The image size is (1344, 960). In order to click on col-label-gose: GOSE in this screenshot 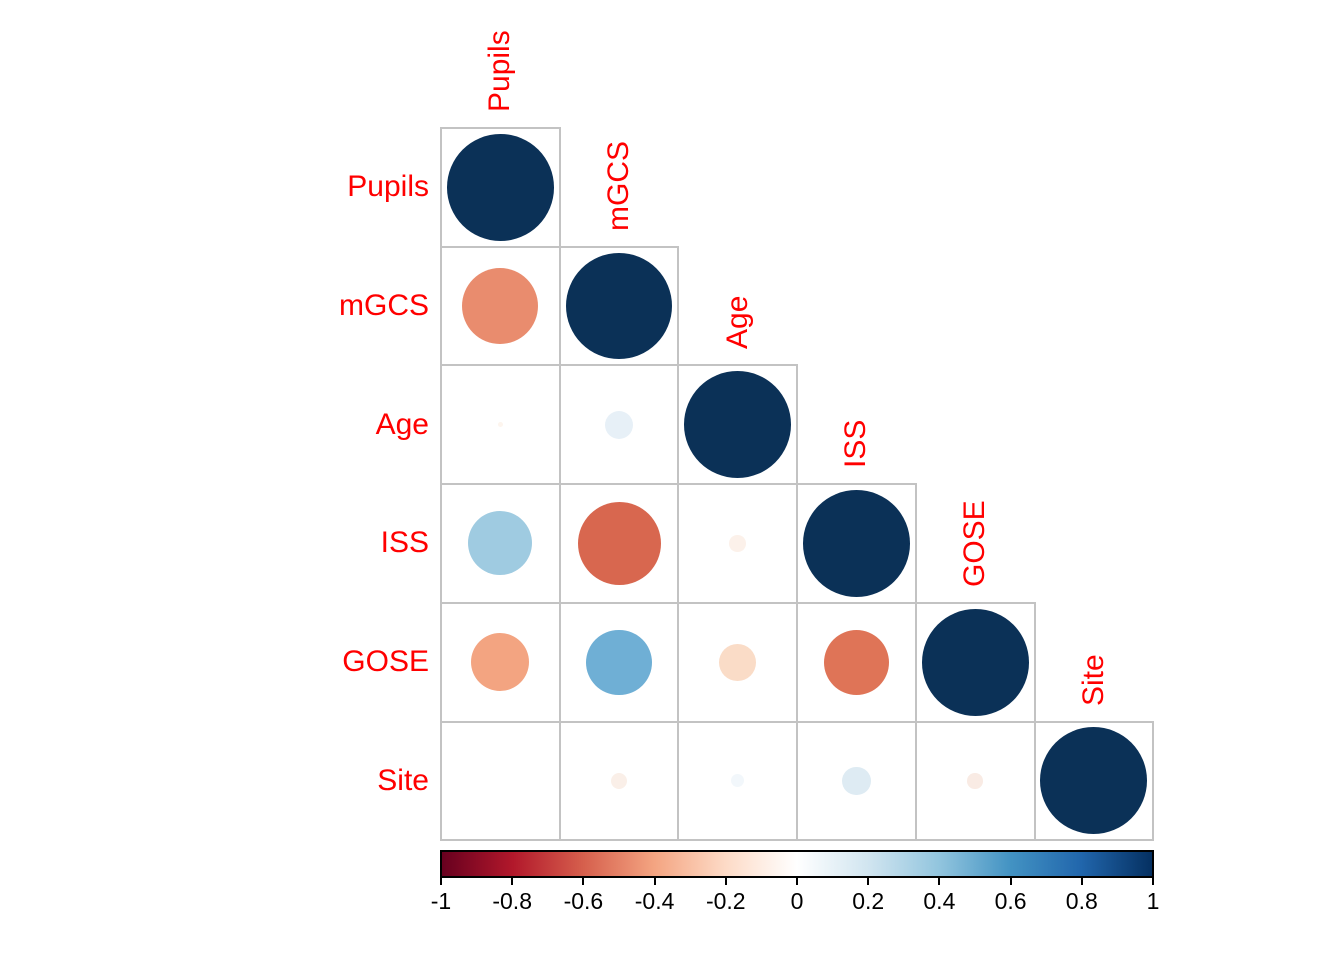, I will do `click(975, 543)`.